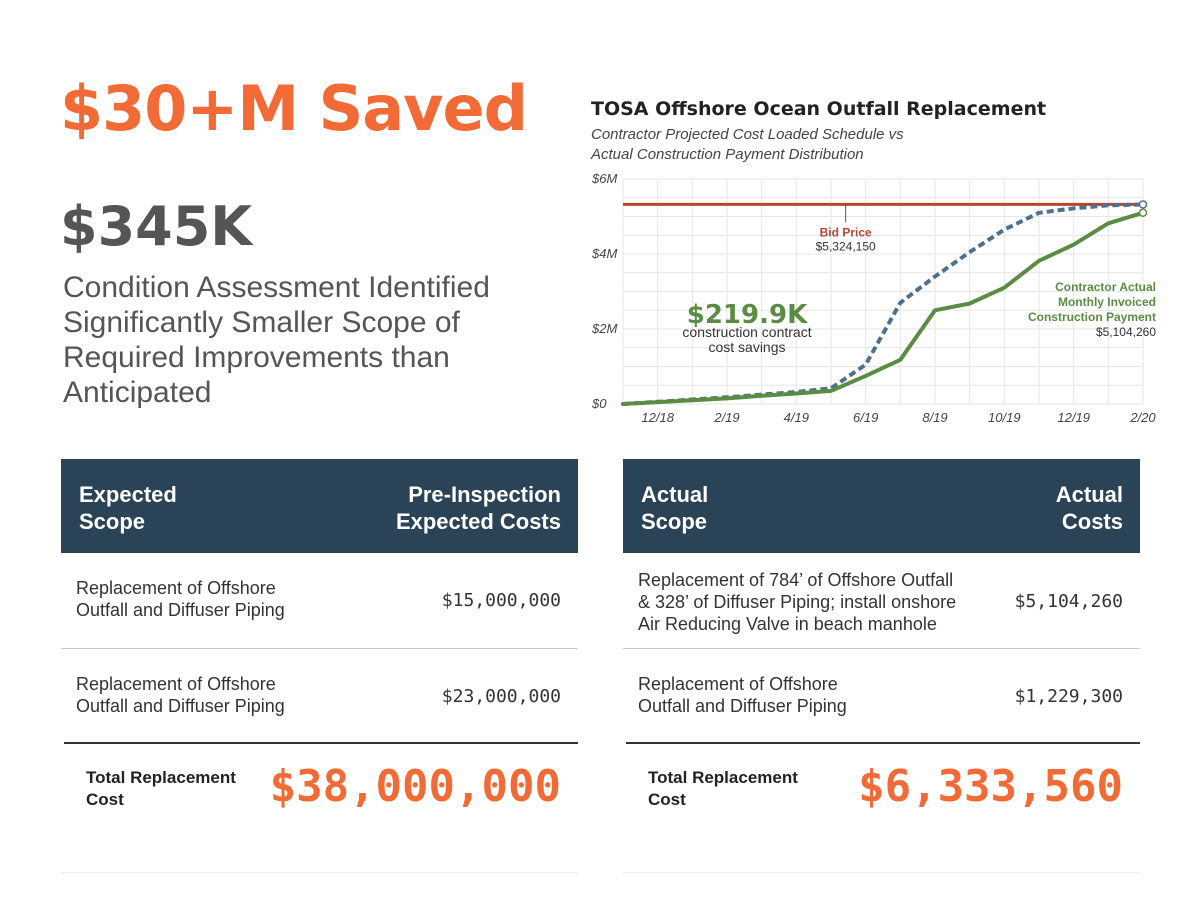  I want to click on series-label-actual: Construction Payment, so click(1092, 317).